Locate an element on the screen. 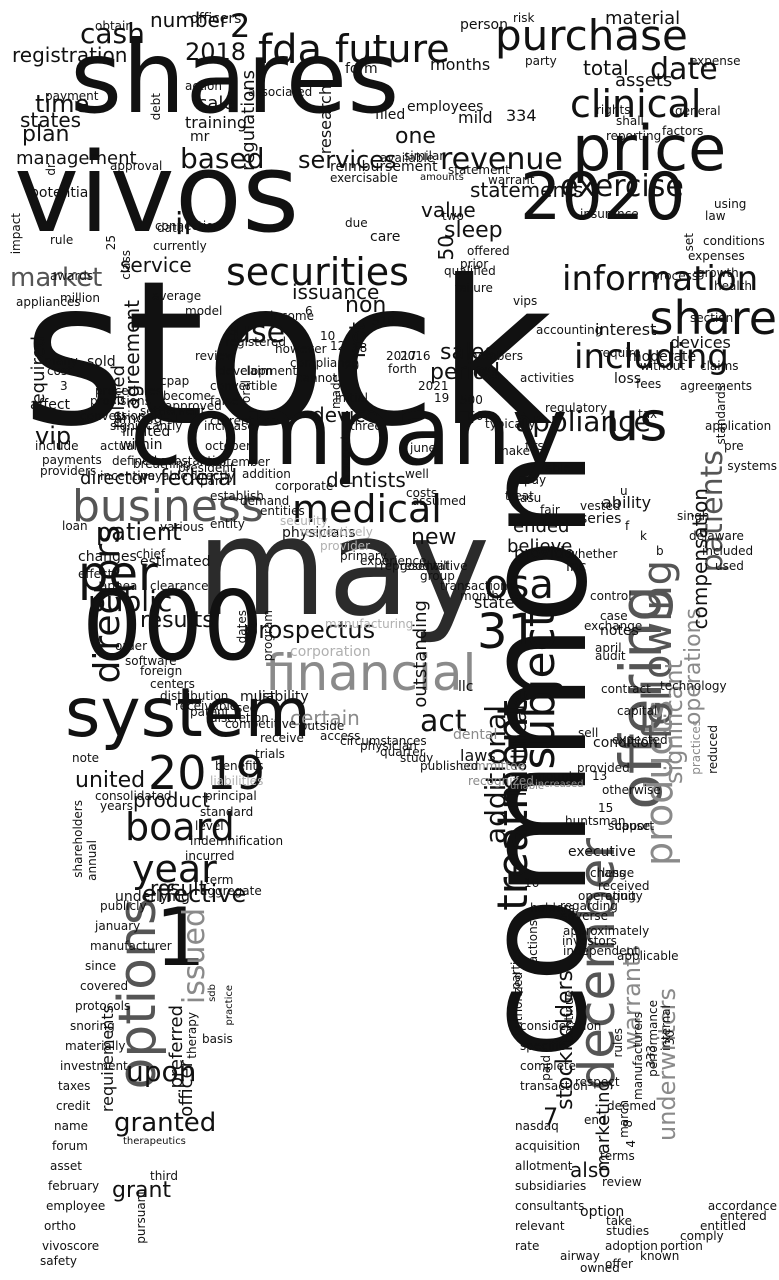 The width and height of the screenshot is (779, 1280). word-provisions: provisions is located at coordinates (120, 401).